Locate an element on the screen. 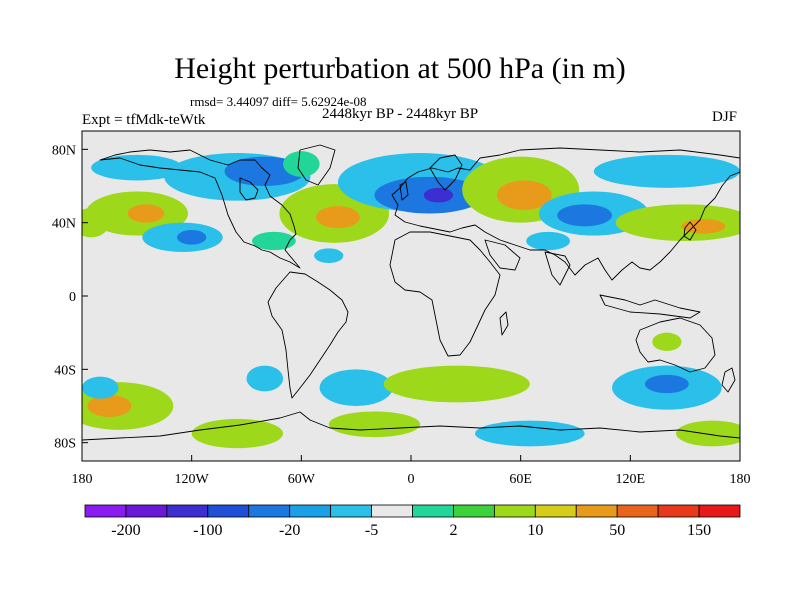 The image size is (800, 600). lon-label-1: 120W is located at coordinates (192, 479).